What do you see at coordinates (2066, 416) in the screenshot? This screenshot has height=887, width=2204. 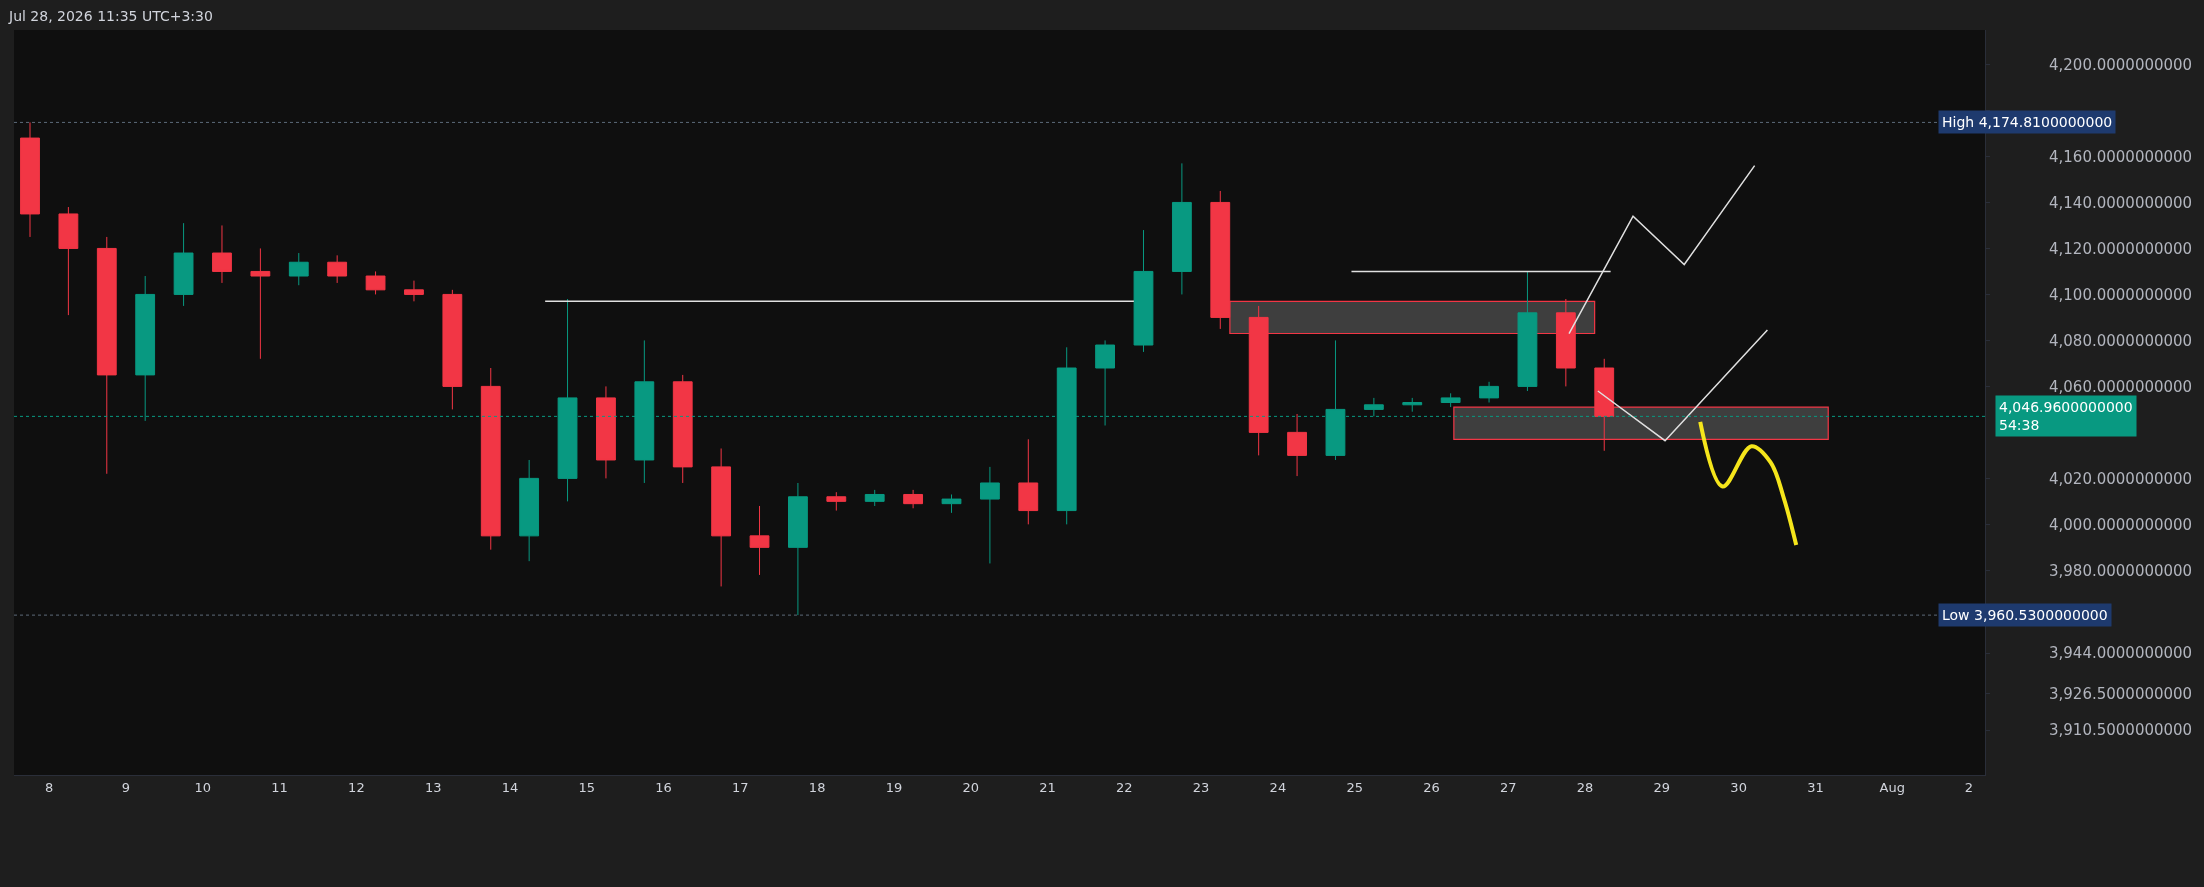 I see `ref-line-label: 4,046.9600000000 54:38` at bounding box center [2066, 416].